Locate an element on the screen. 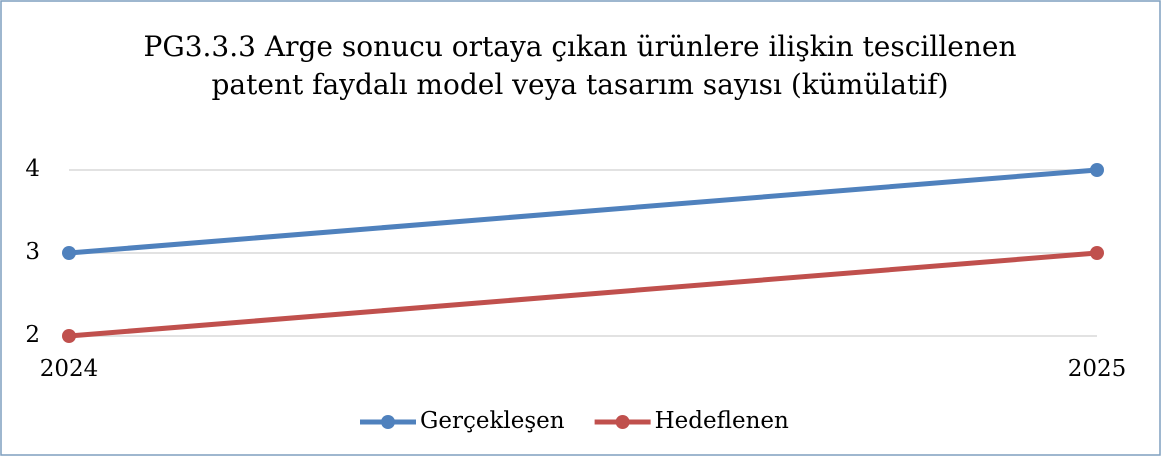 The image size is (1161, 456). legend-label: Hedeflenen is located at coordinates (722, 421).